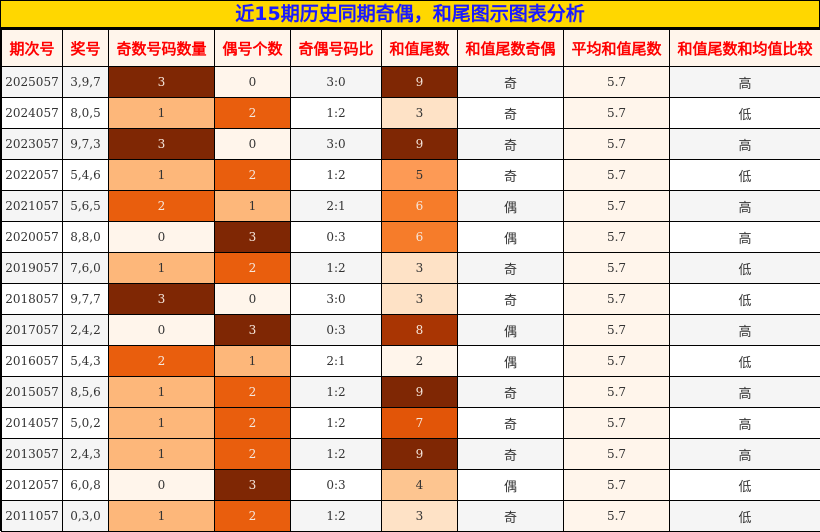 The width and height of the screenshot is (820, 532). Describe the element at coordinates (86, 175) in the screenshot. I see `numbers-cell: 5,4,6` at that location.